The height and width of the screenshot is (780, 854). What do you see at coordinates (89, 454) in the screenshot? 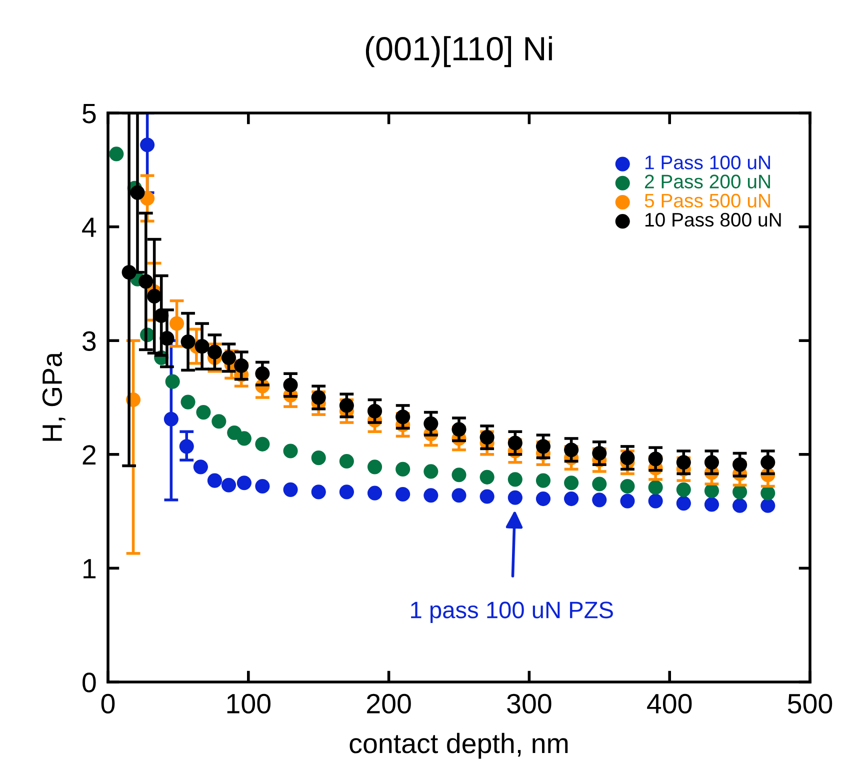
I see `y-tick-label: 2` at bounding box center [89, 454].